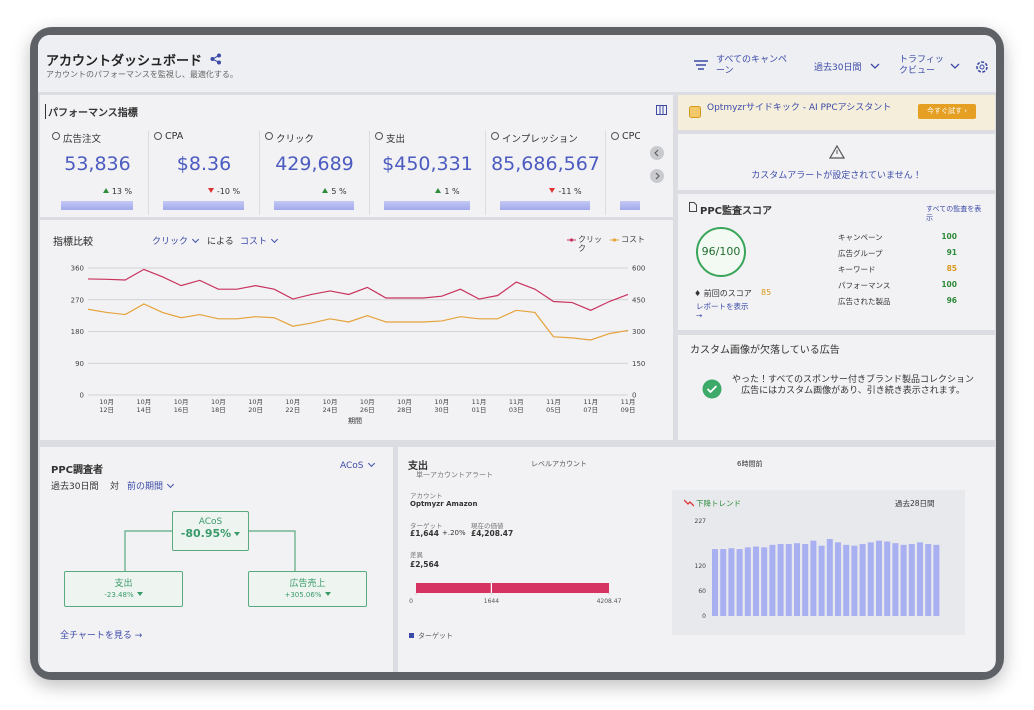 Image resolution: width=1034 pixels, height=710 pixels. Describe the element at coordinates (435, 636) in the screenshot. I see `legend-text: ターゲット` at that location.